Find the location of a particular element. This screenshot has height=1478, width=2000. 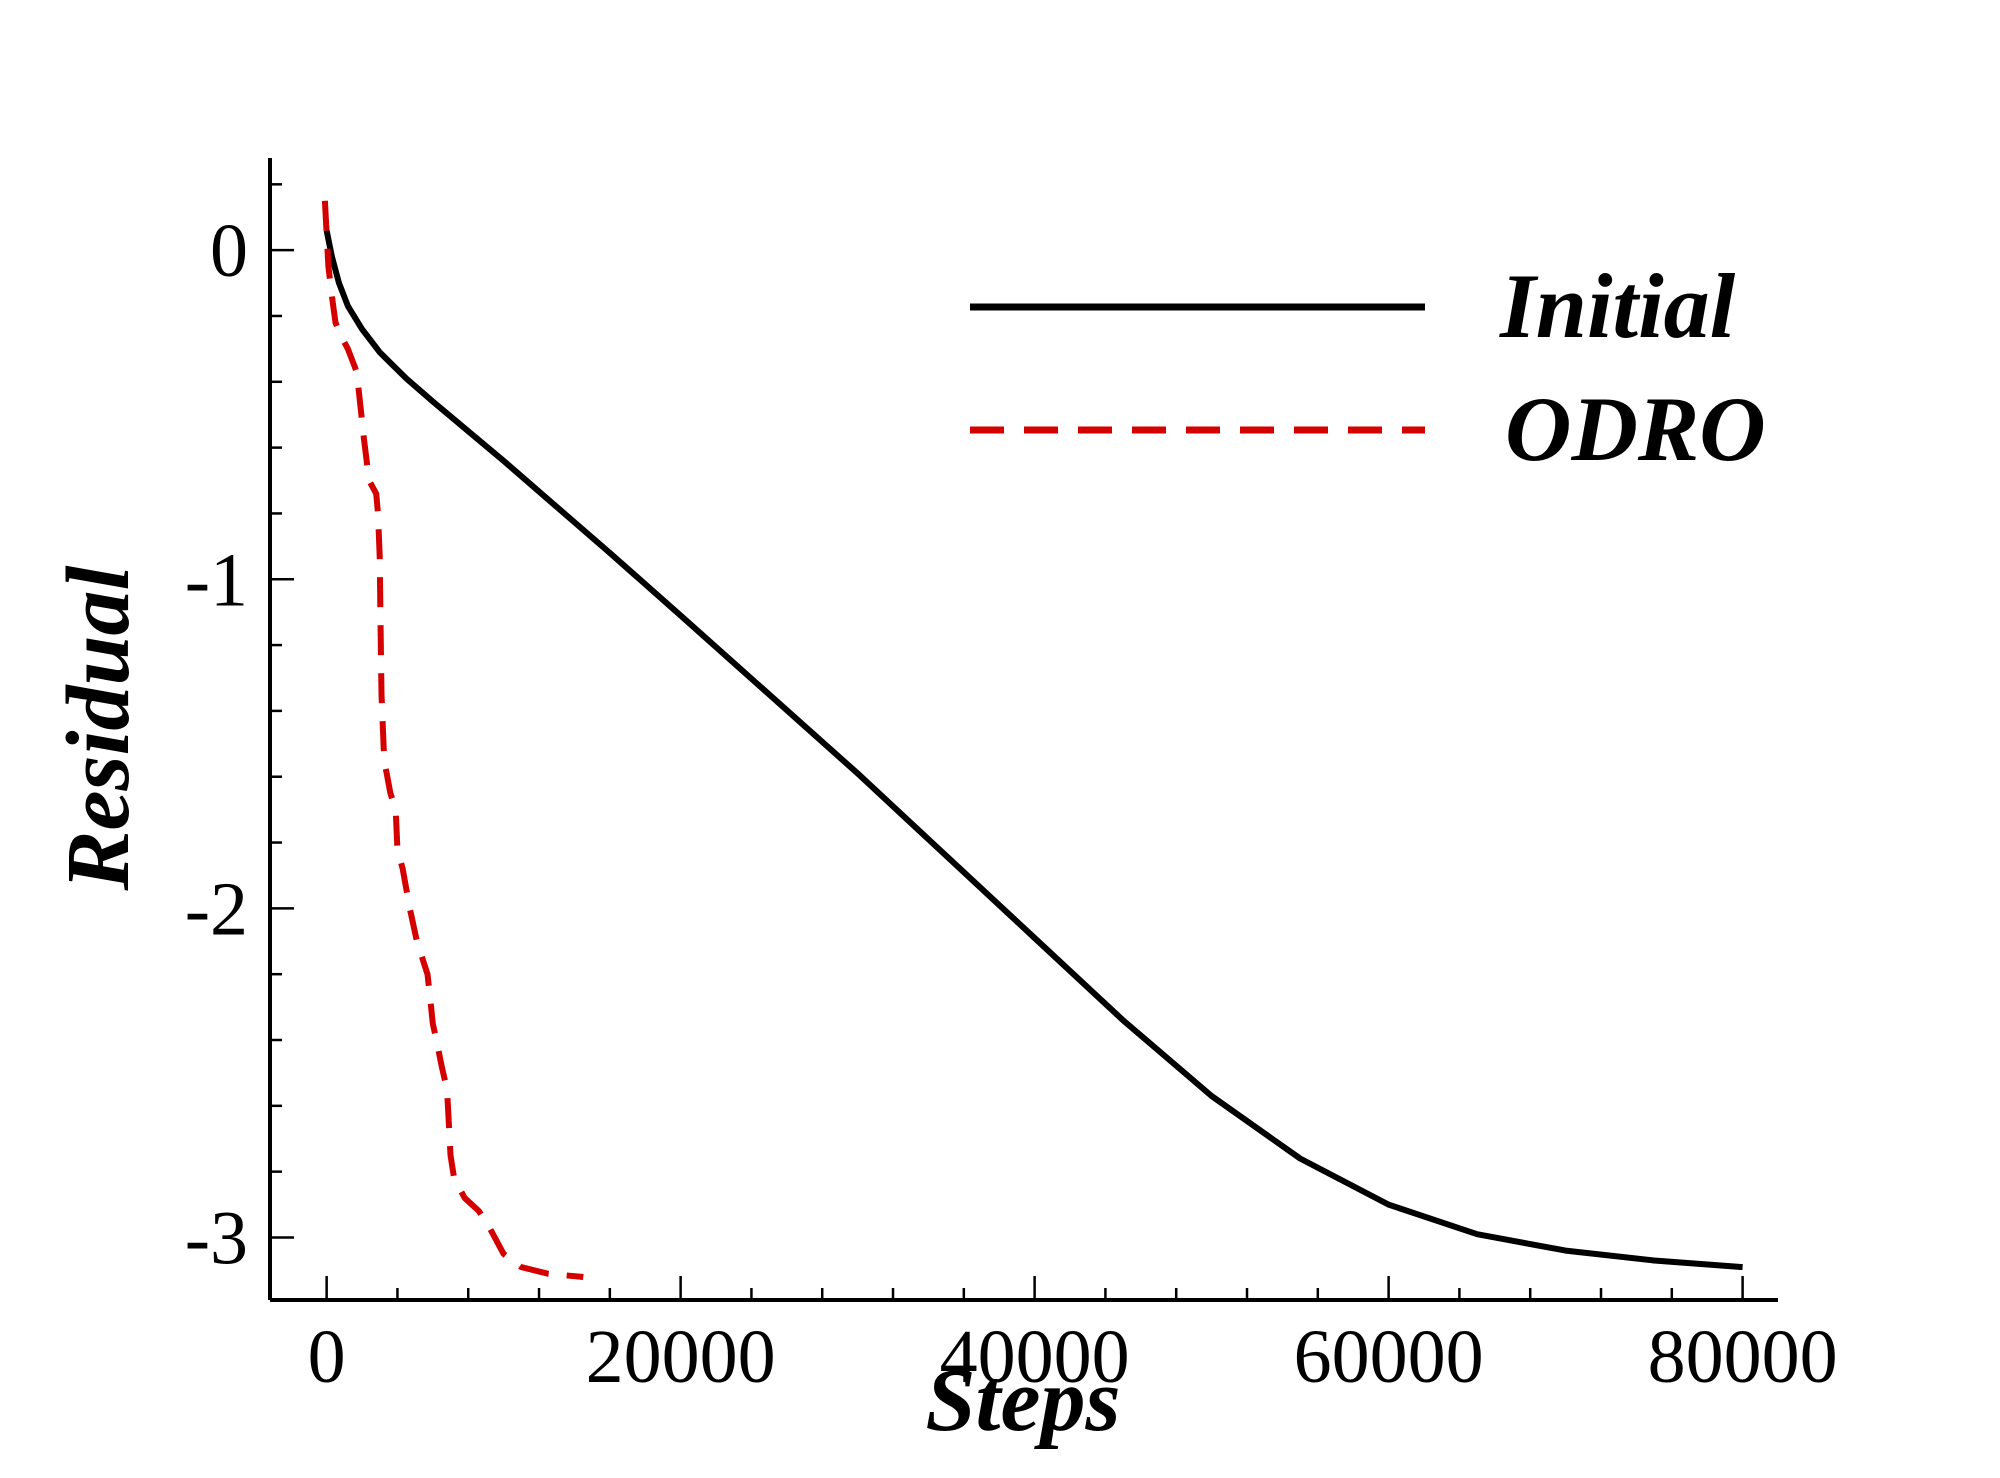

y-tick-label: 0 is located at coordinates (229, 251).